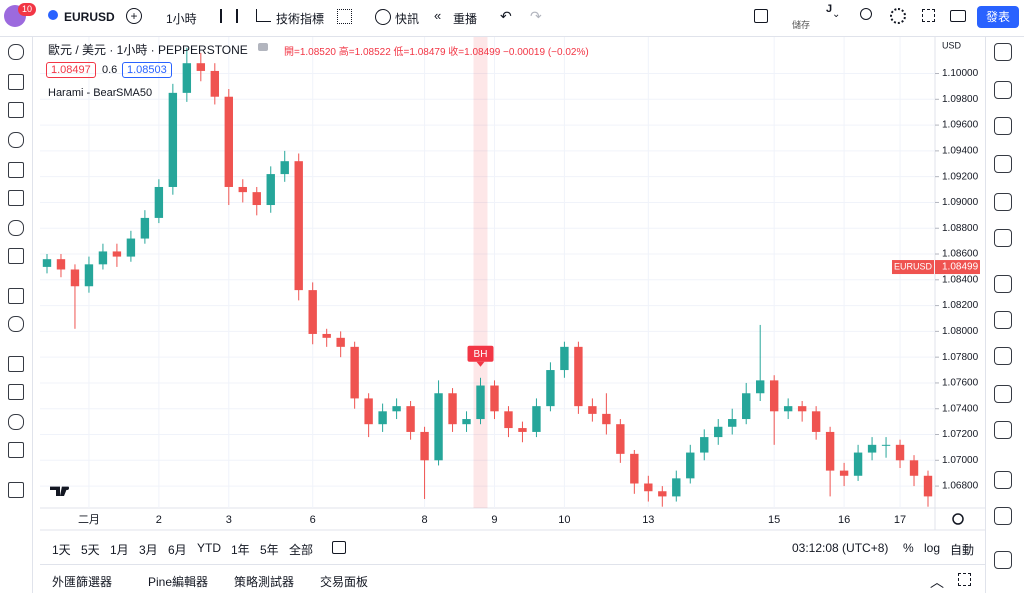 The image size is (1024, 593). I want to click on ask: 1.08503, so click(147, 70).